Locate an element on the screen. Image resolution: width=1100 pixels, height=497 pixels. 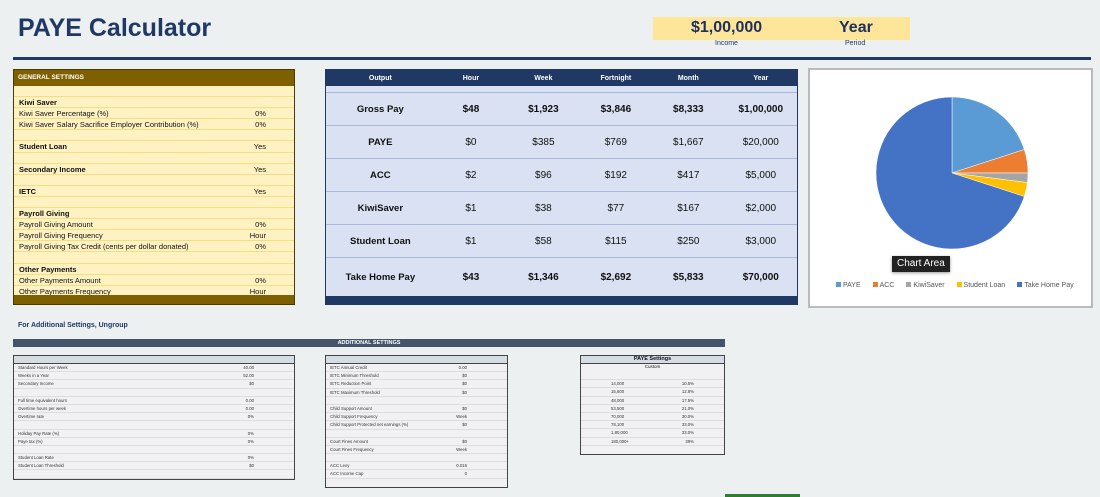
income-label: Income is located at coordinates (726, 43).